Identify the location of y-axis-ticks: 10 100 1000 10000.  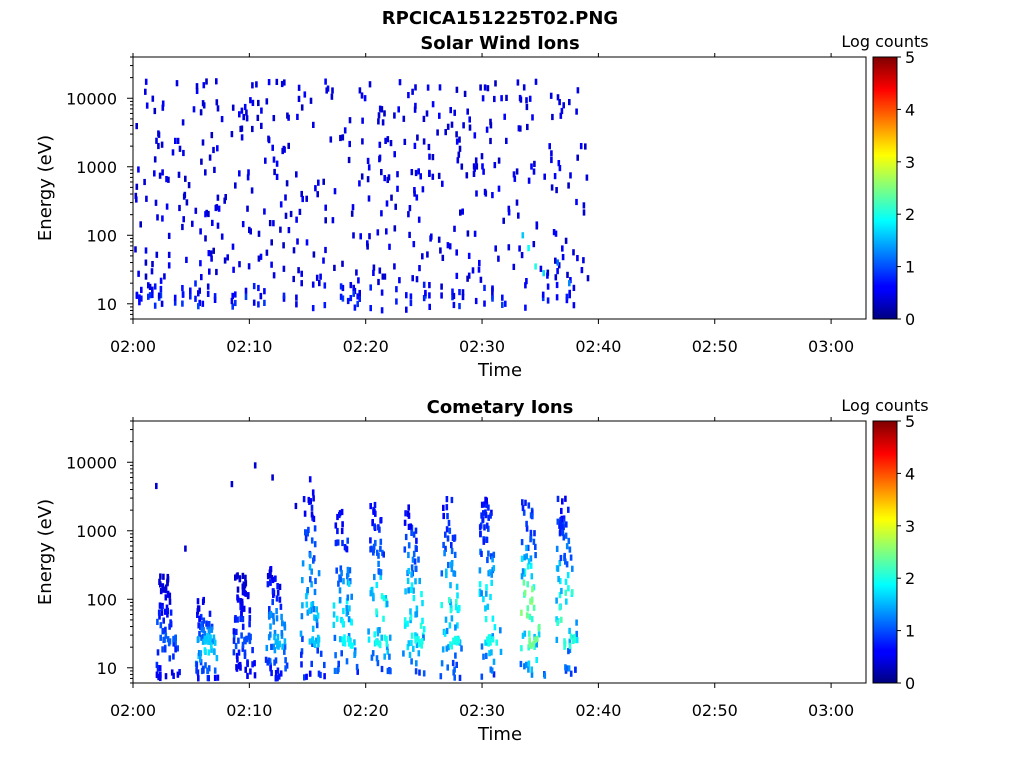
(99, 552).